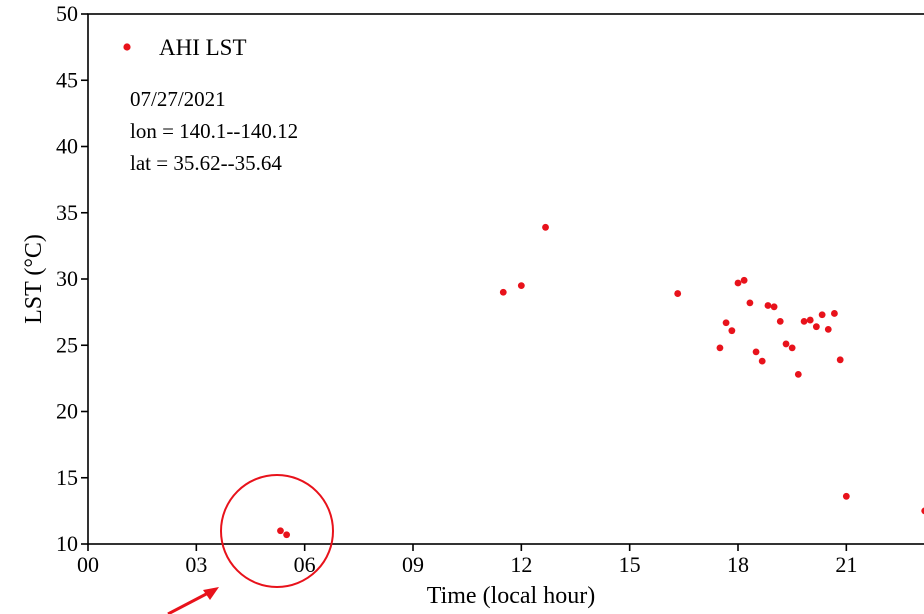  What do you see at coordinates (127, 47) in the screenshot?
I see `legend-marker-icon` at bounding box center [127, 47].